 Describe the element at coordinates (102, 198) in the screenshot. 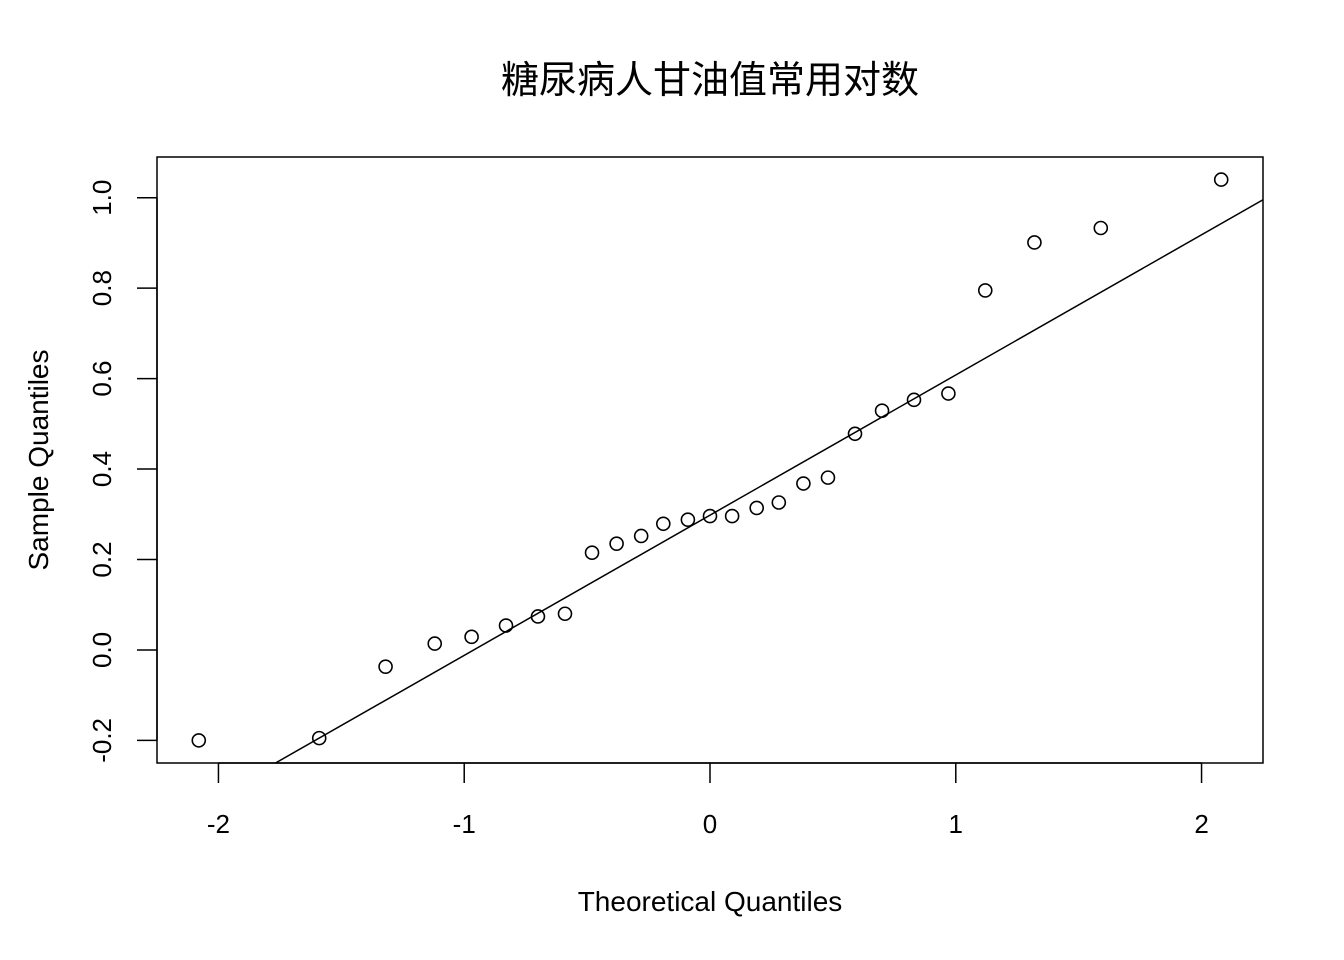

I see `y-tick-label: 1.0` at that location.